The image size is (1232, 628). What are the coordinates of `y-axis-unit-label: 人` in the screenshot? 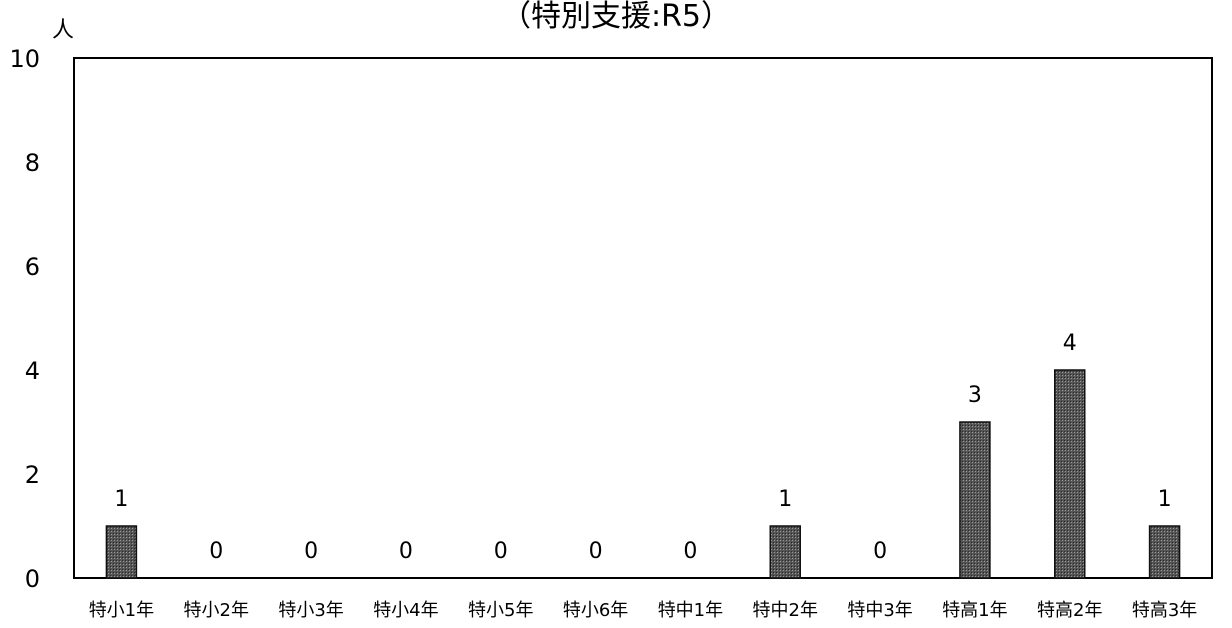 It's located at (63, 30).